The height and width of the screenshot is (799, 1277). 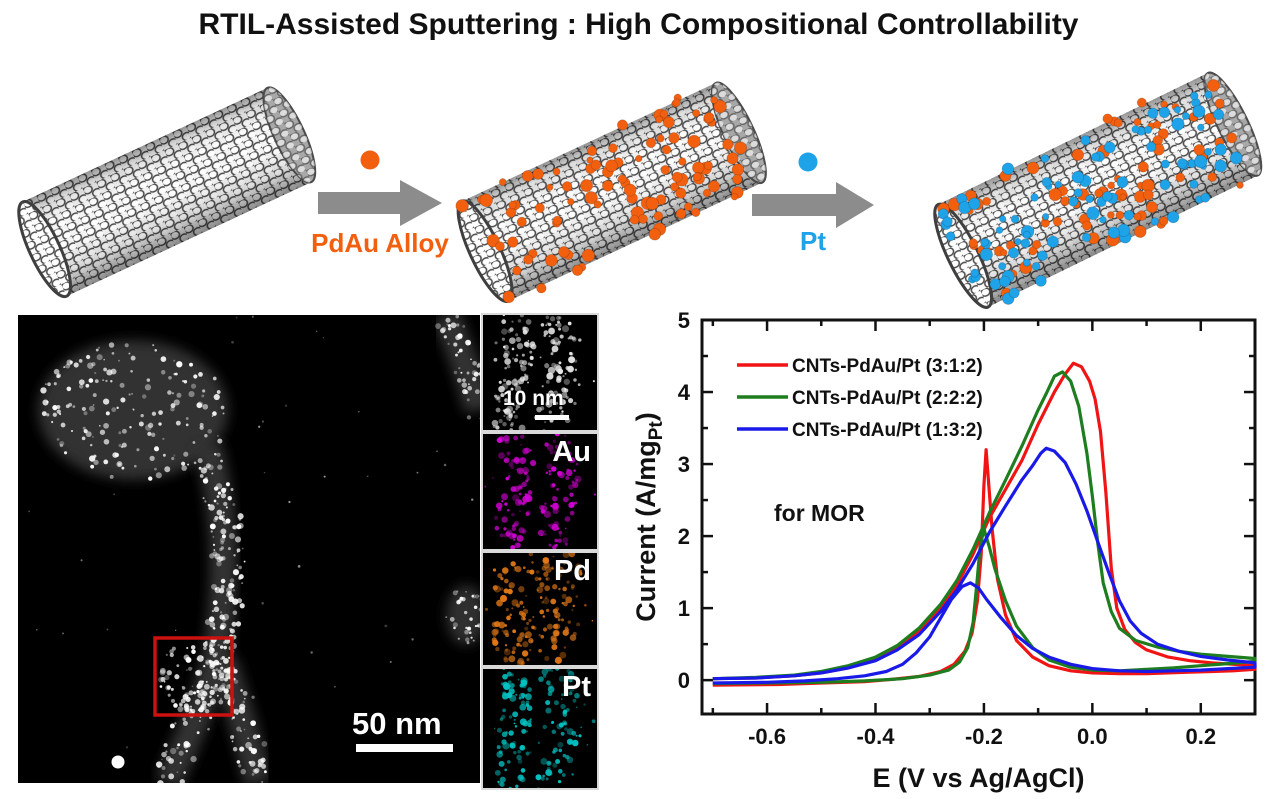 I want to click on cnt-pdau-pt, so click(x=1098, y=190).